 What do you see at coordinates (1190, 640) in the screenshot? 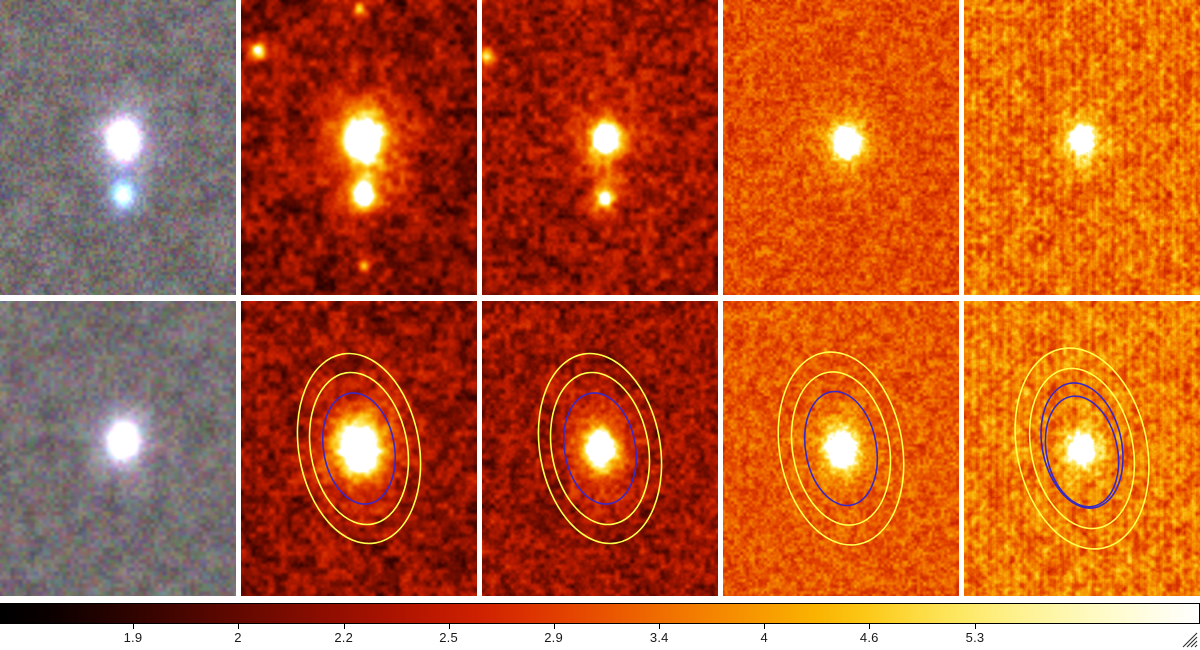
I see `resize-grip-icon` at bounding box center [1190, 640].